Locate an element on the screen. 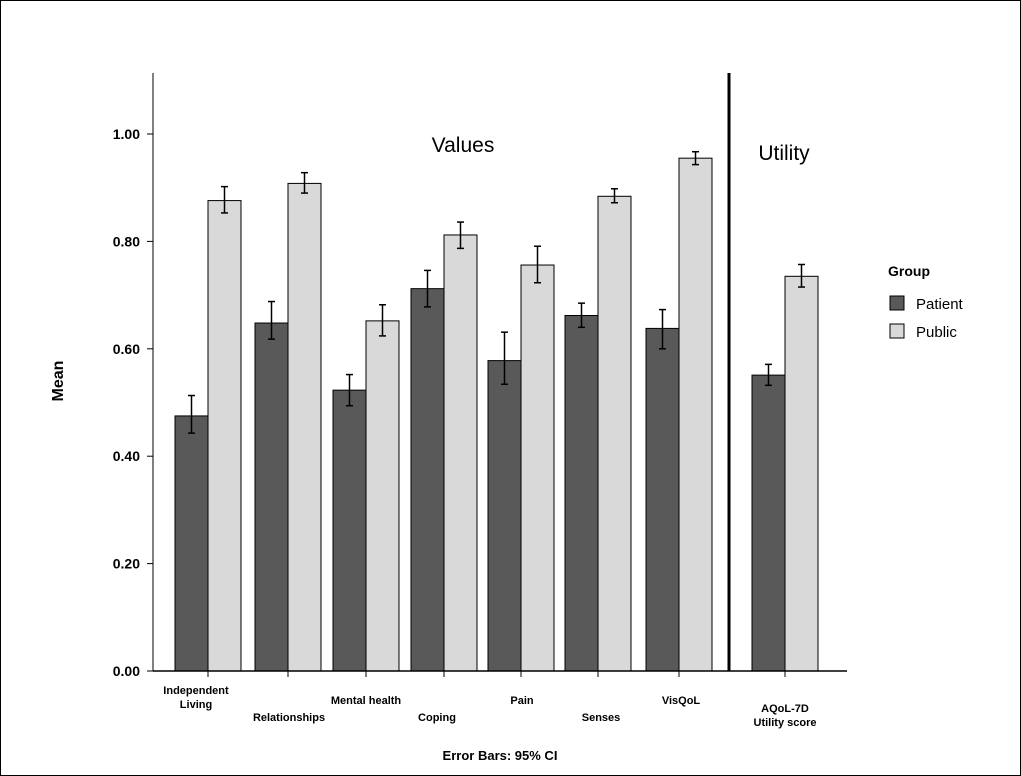 This screenshot has width=1021, height=776. legend-swatch-patient is located at coordinates (897, 303).